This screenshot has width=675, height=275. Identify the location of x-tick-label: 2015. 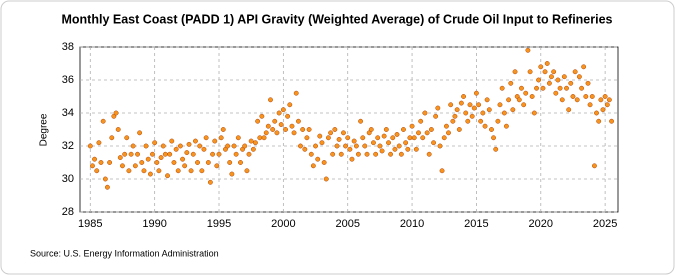
(476, 224).